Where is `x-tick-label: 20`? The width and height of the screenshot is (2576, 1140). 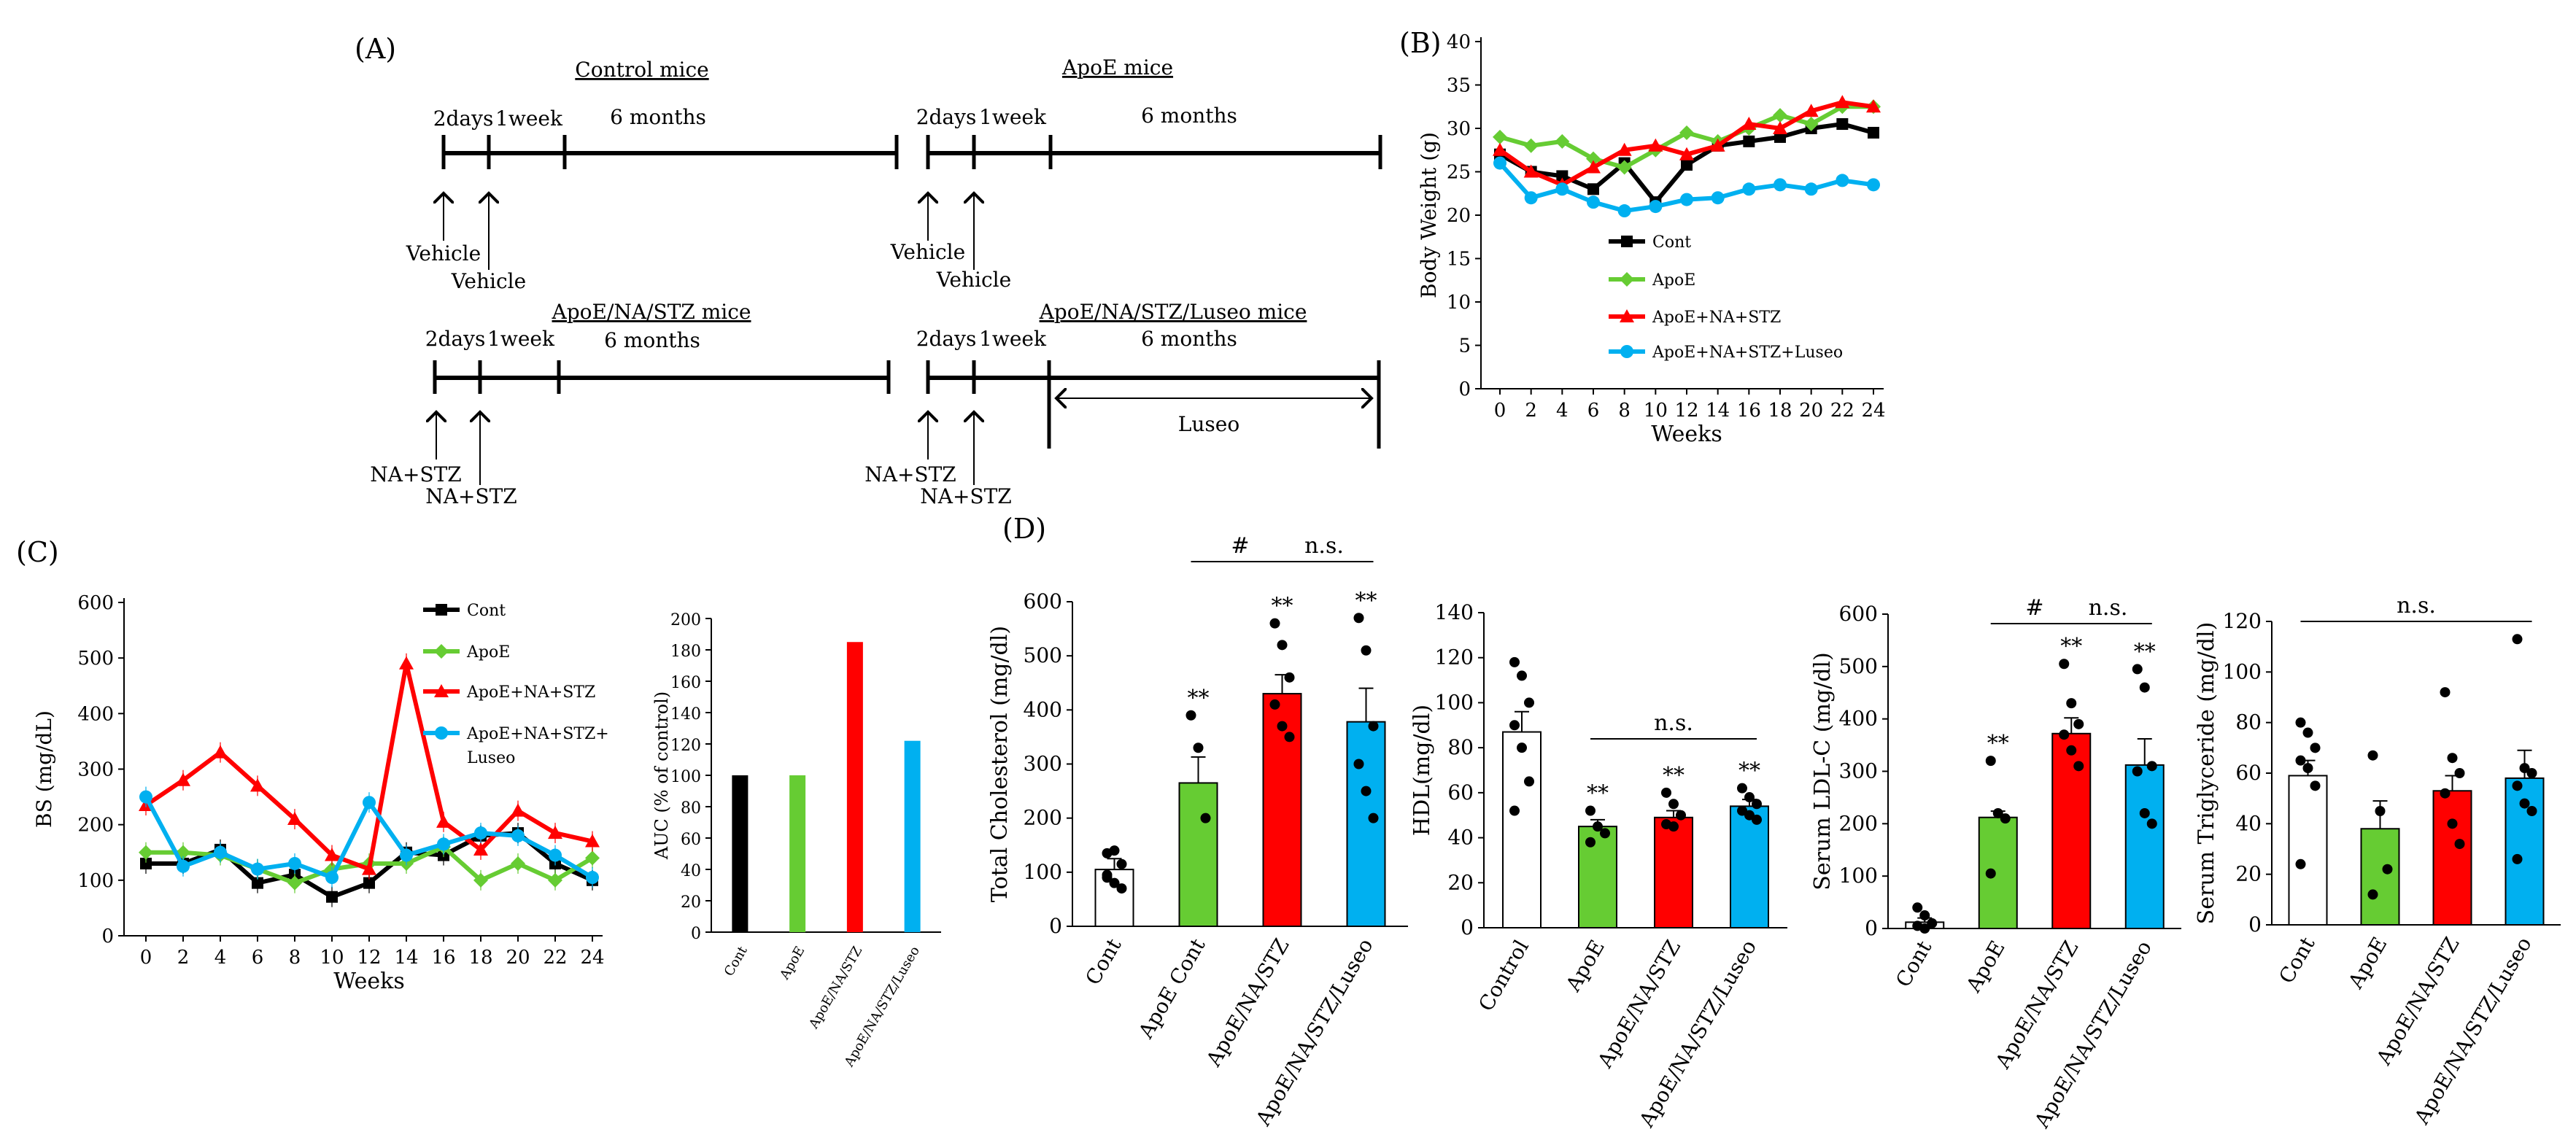
x-tick-label: 20 is located at coordinates (518, 958).